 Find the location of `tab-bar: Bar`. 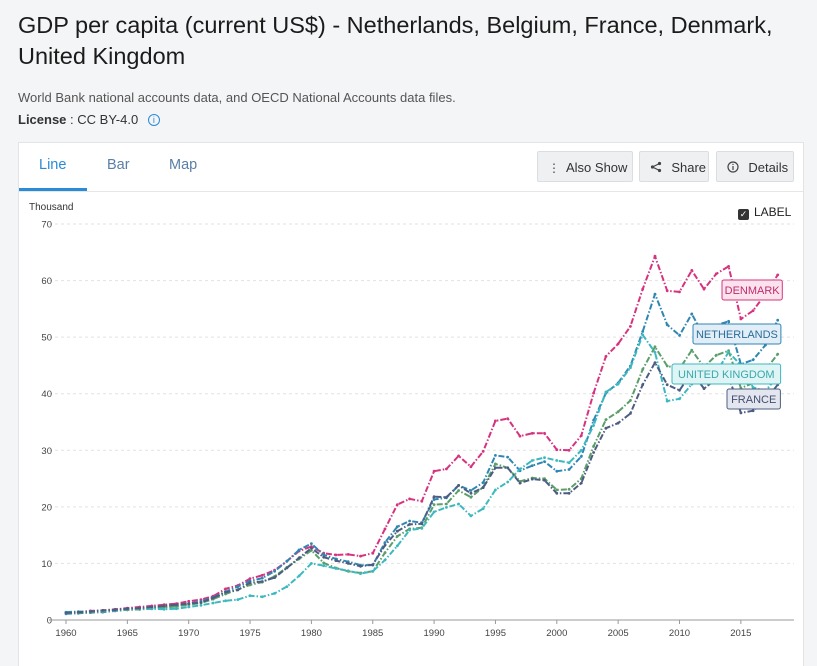

tab-bar: Bar is located at coordinates (118, 165).